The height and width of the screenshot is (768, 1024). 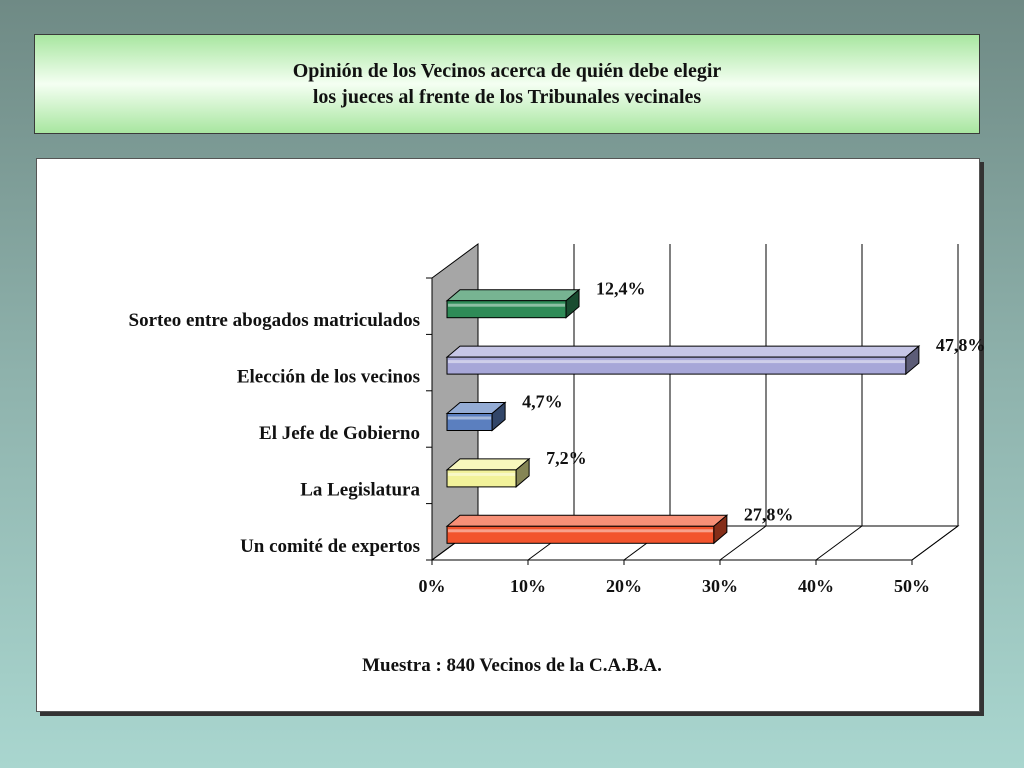 I want to click on value-label: 12,4%, so click(x=621, y=289).